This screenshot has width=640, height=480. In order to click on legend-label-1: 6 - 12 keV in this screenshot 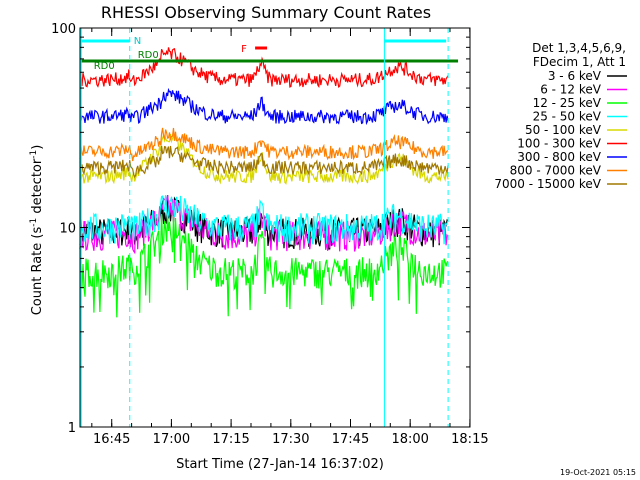, I will do `click(571, 90)`.